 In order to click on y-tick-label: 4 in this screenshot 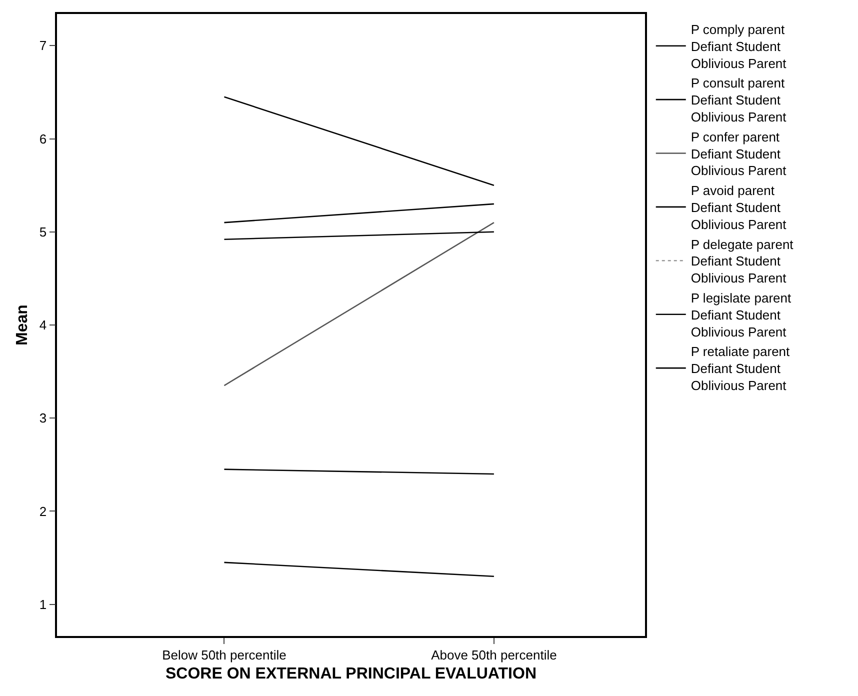, I will do `click(43, 325)`.